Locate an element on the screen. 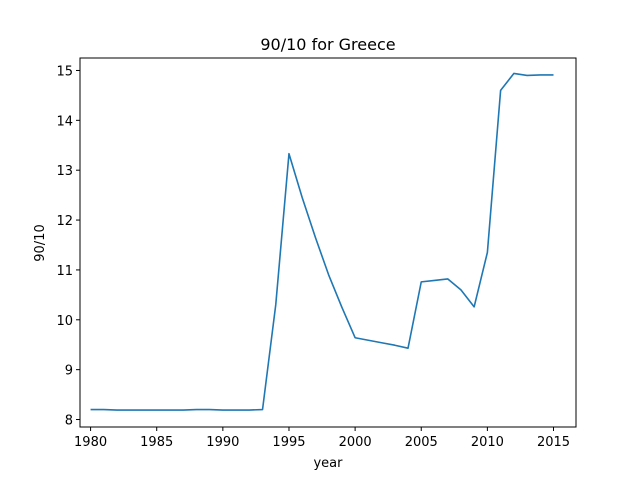 Image resolution: width=640 pixels, height=480 pixels. y-axis: 8 9 10 11 12 13 14 15 is located at coordinates (68, 246).